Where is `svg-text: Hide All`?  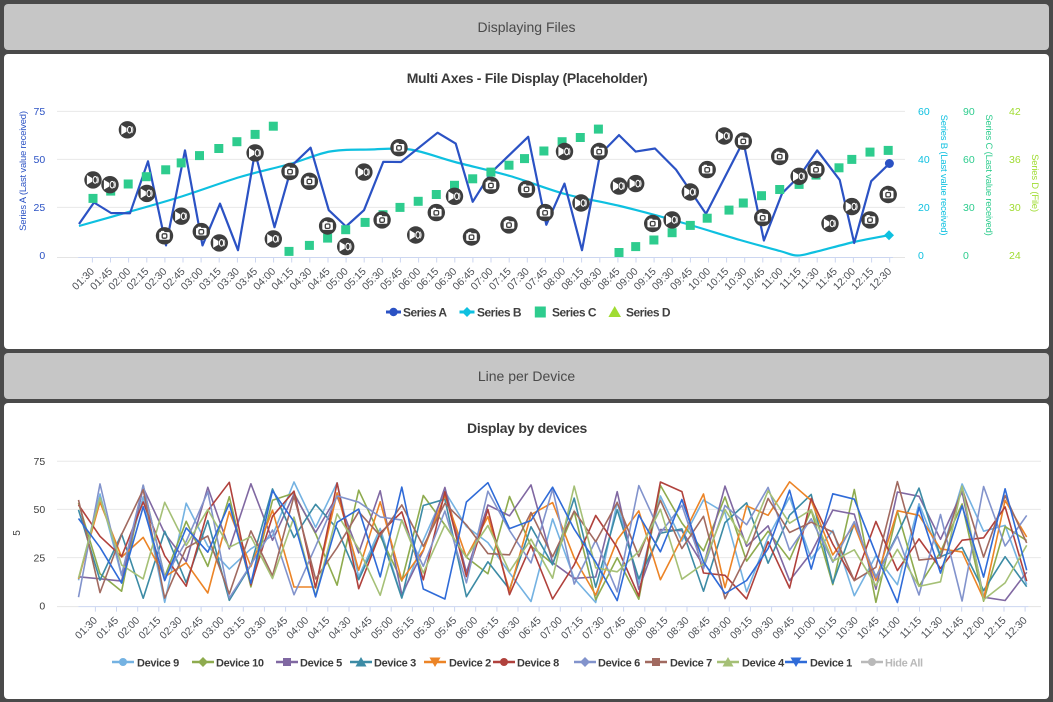 svg-text: Hide All is located at coordinates (904, 664).